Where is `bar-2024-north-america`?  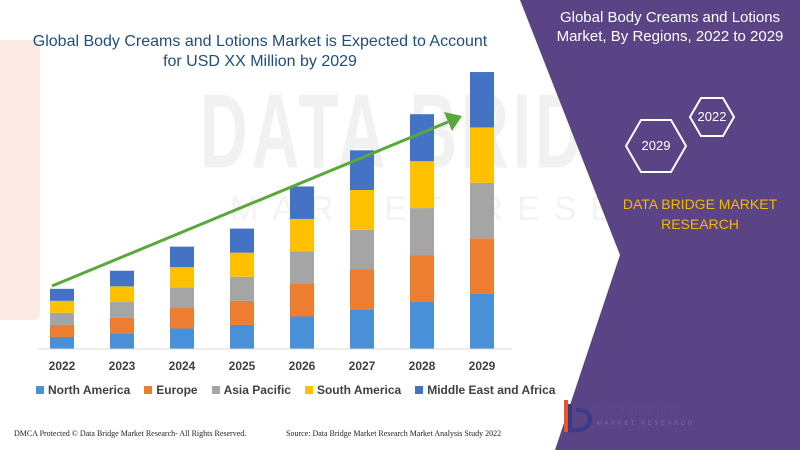 bar-2024-north-america is located at coordinates (182, 338).